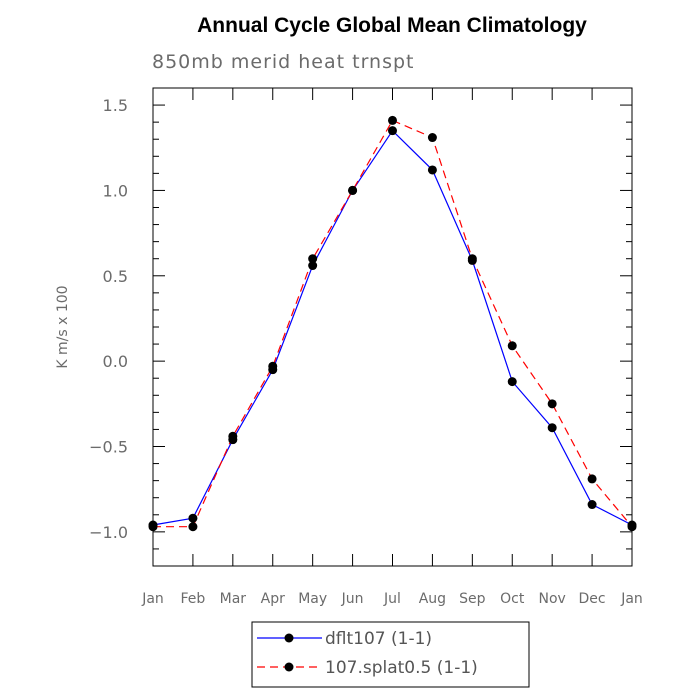  What do you see at coordinates (392, 599) in the screenshot?
I see `x-tick-label: Jul` at bounding box center [392, 599].